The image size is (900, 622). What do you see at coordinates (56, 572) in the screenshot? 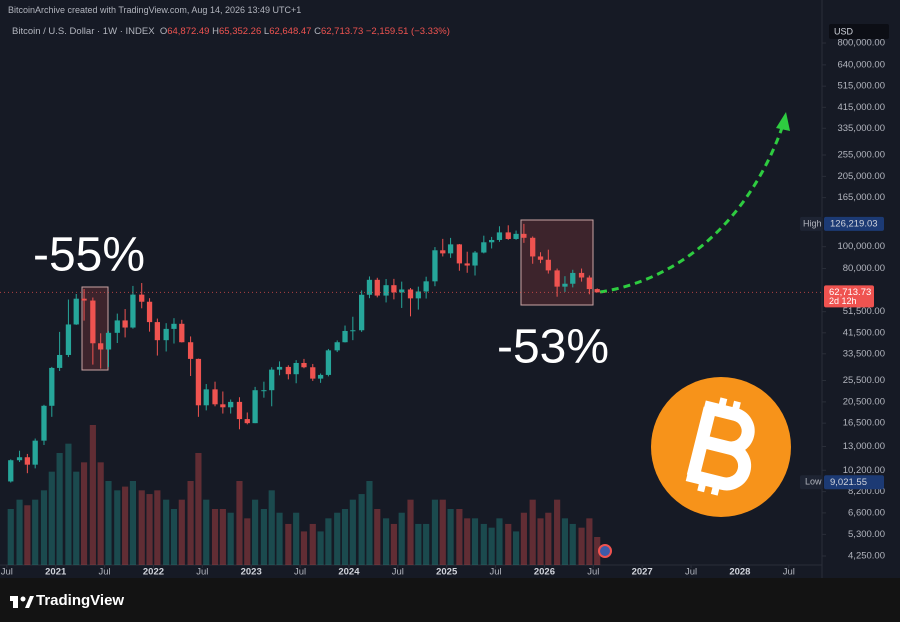
I see `x-tick-label: 2021` at bounding box center [56, 572].